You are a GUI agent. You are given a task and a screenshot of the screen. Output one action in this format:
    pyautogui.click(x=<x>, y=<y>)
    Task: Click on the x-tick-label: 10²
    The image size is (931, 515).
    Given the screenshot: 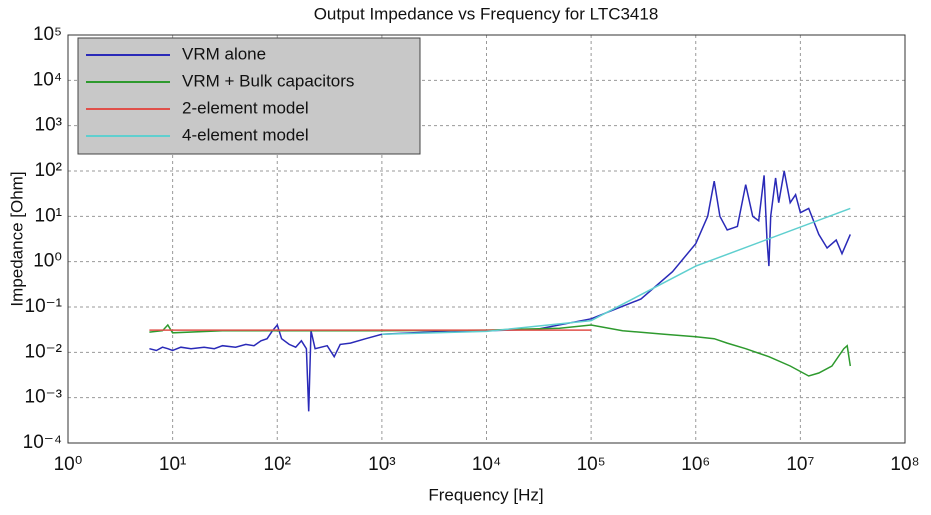 What is the action you would take?
    pyautogui.click(x=277, y=464)
    